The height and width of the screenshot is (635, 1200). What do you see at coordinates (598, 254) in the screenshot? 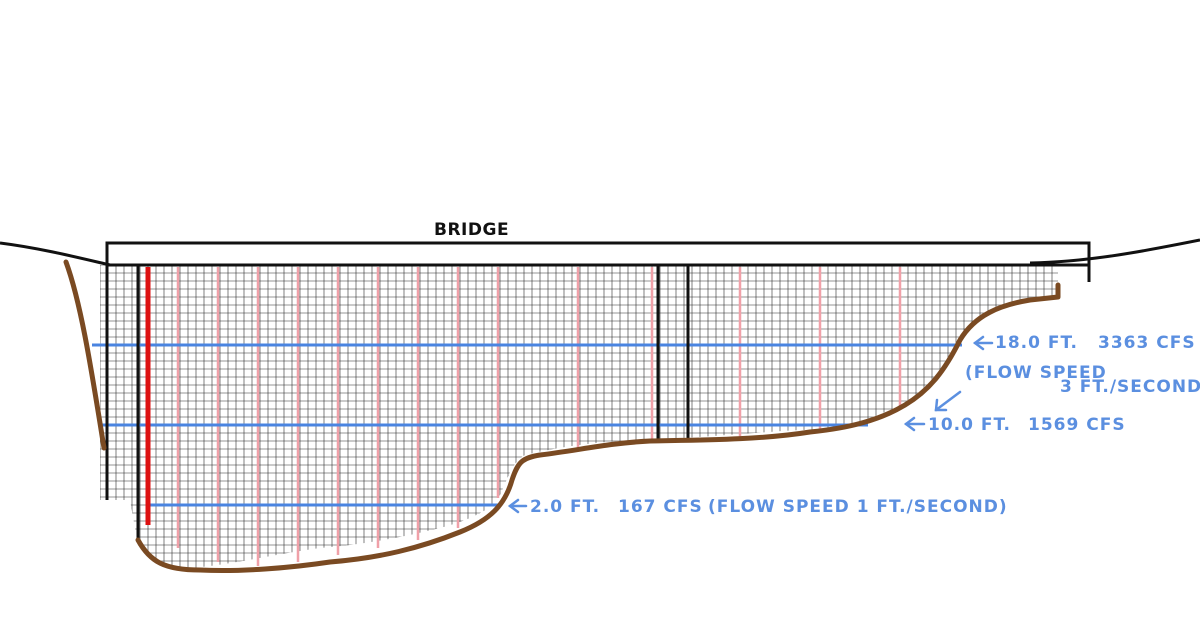
I see `bridge-deck` at bounding box center [598, 254].